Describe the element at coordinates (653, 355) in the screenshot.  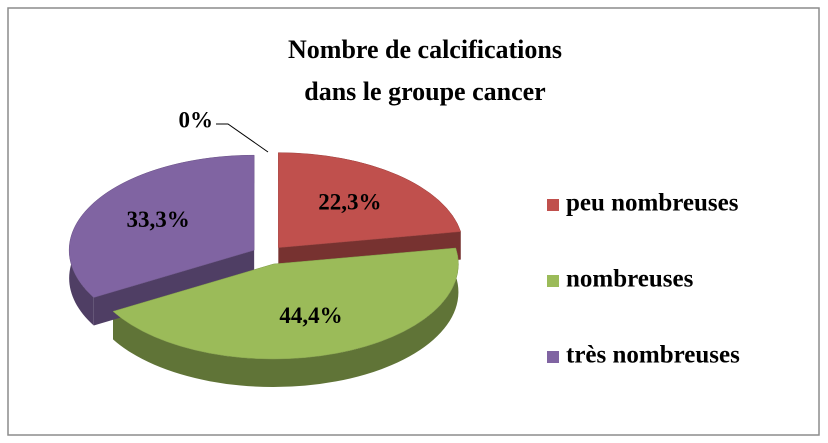
I see `legend-label: très nombreuses` at that location.